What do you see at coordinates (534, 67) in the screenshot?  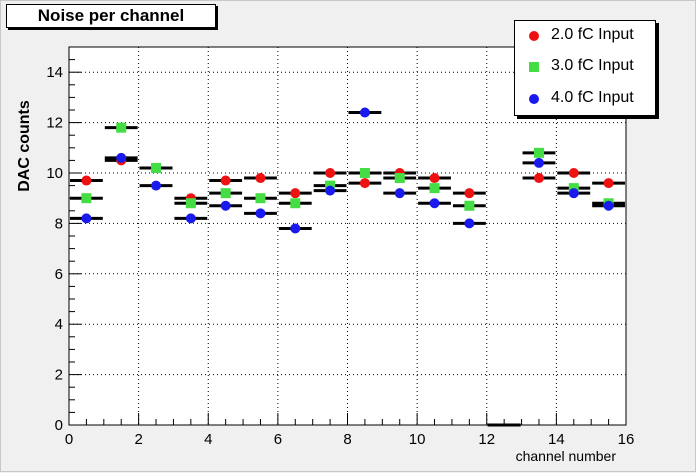 I see `square-marker-icon` at bounding box center [534, 67].